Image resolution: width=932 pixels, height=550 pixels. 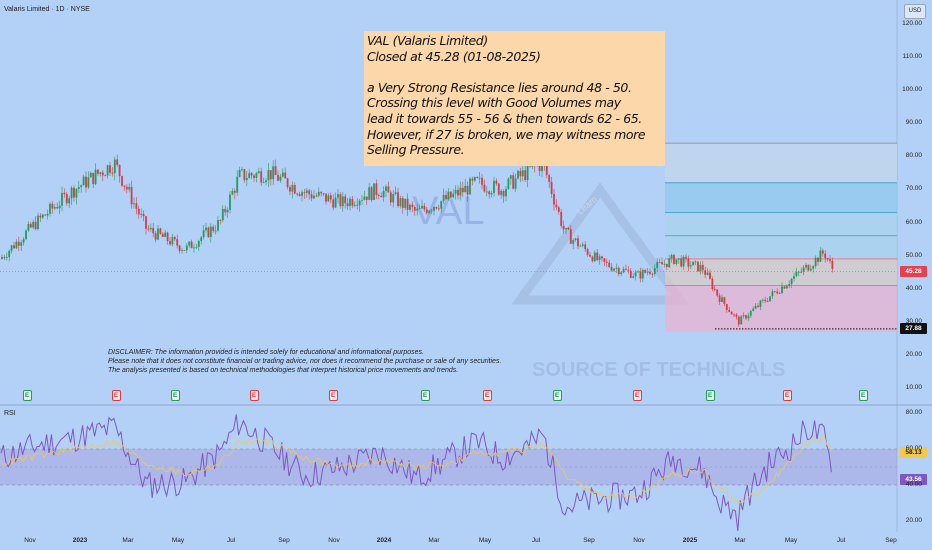 What do you see at coordinates (913, 448) in the screenshot?
I see `rsi-tick-label: 60.00` at bounding box center [913, 448].